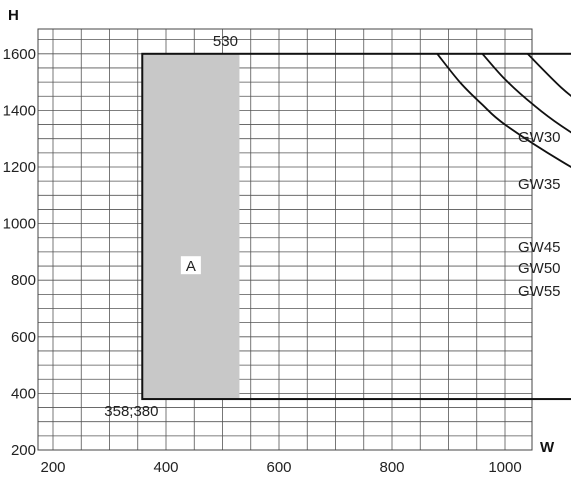 Image resolution: width=571 pixels, height=482 pixels. I want to click on y-tick-label: 200, so click(23, 450).